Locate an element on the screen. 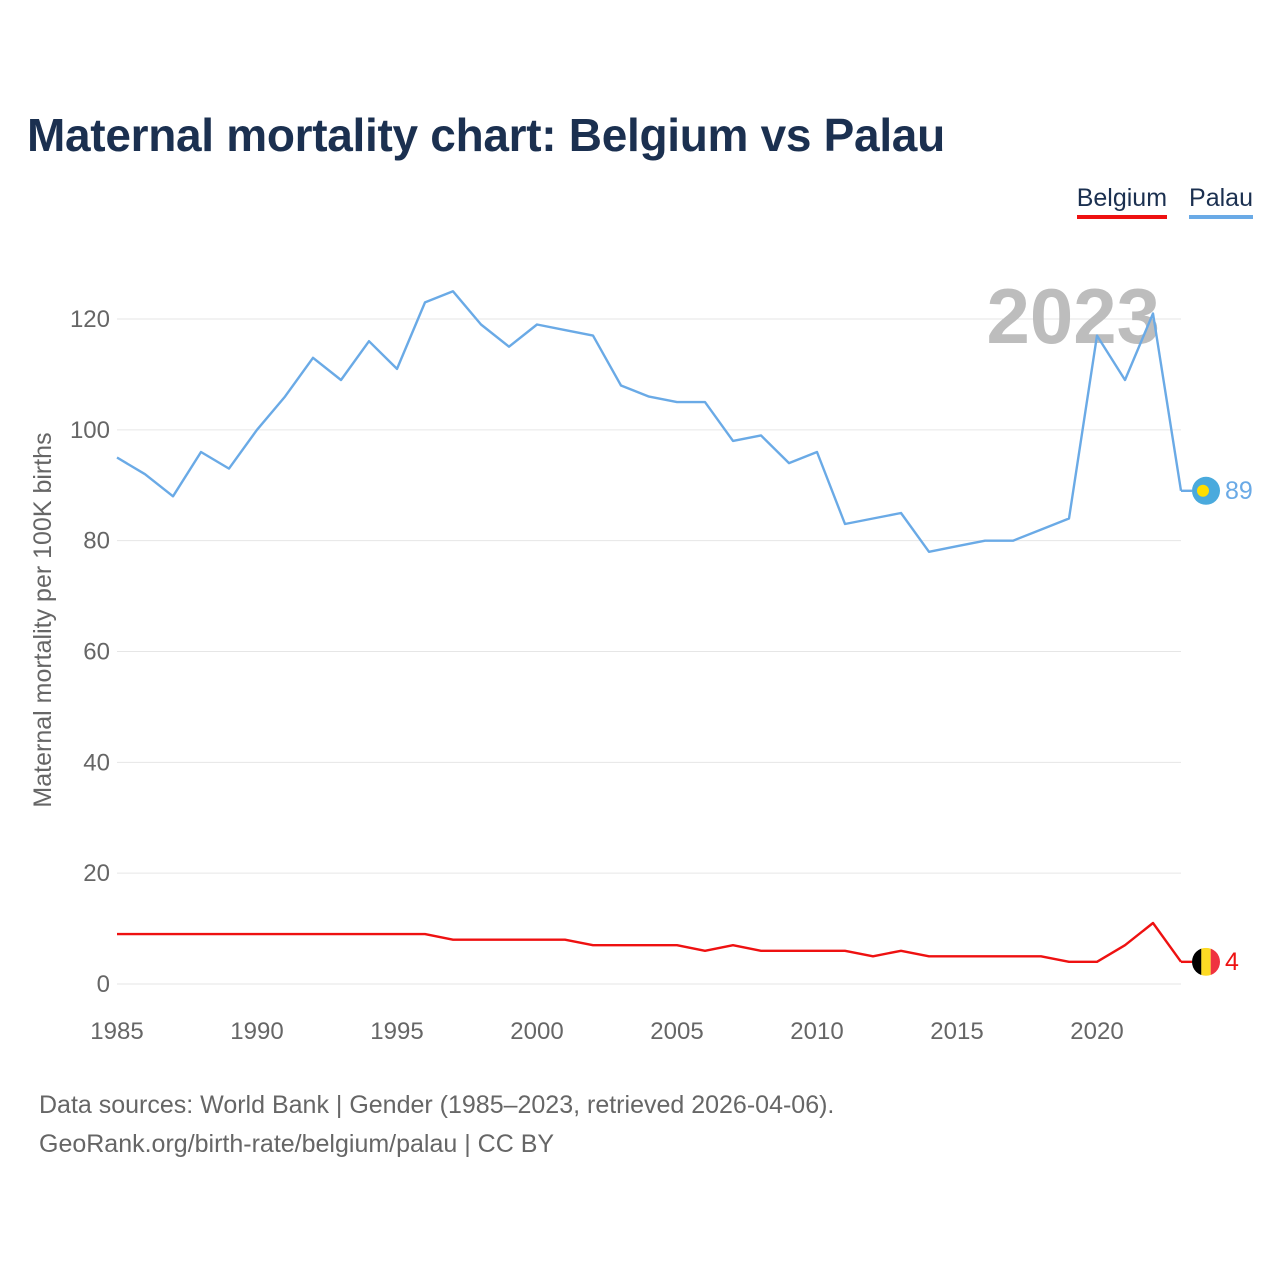  legend-palau: Palau is located at coordinates (1221, 201).